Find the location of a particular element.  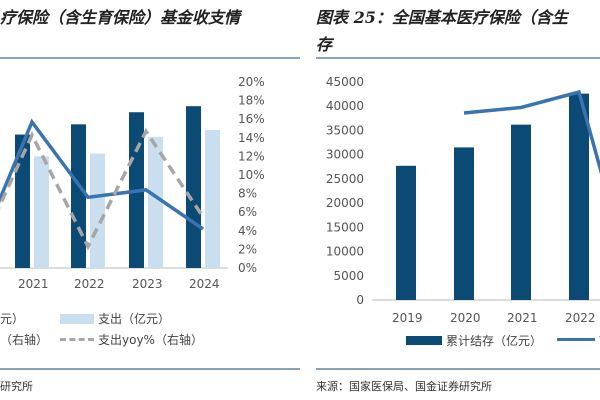

left-right-tick: 2% is located at coordinates (247, 249).